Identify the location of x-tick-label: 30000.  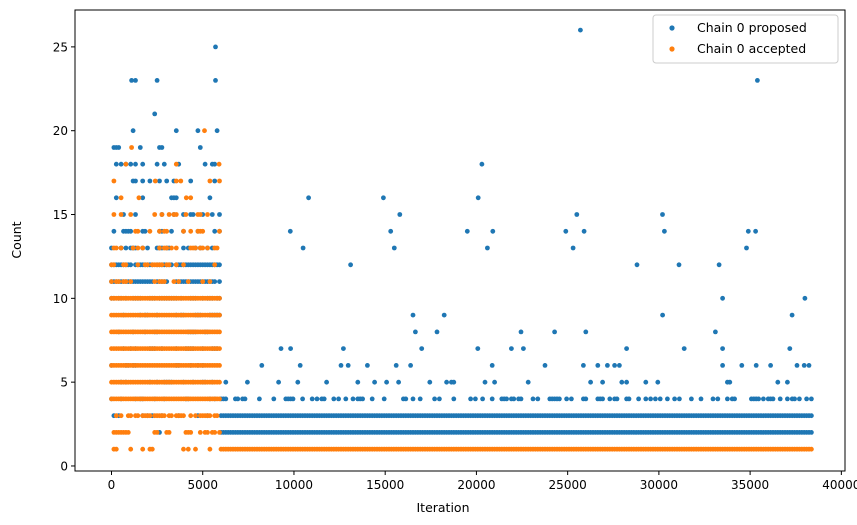
(659, 485).